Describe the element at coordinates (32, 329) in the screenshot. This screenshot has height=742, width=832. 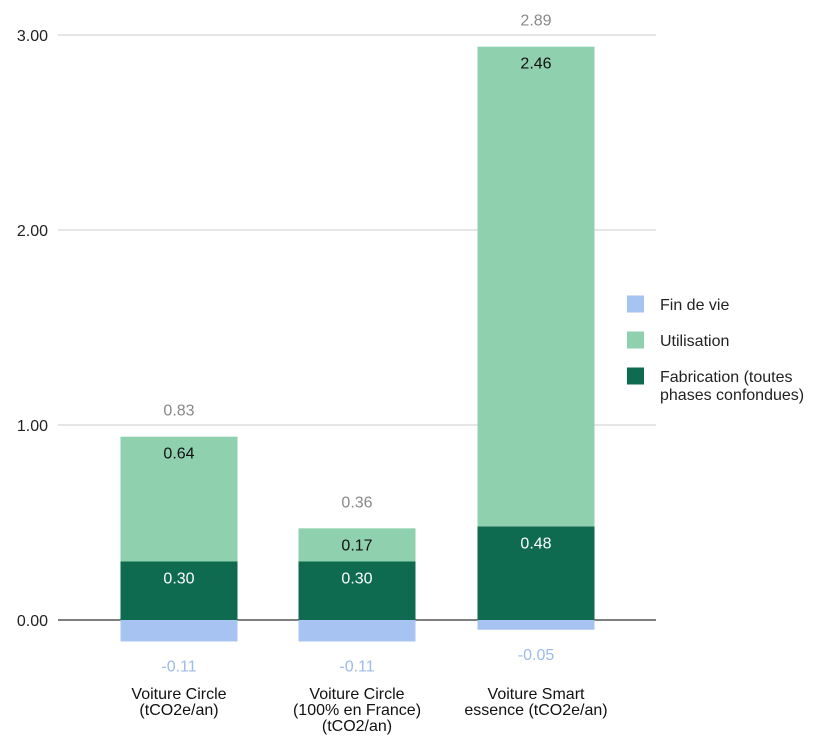
I see `y-axis-ticks: 0.00 1.00 2.00 3.00` at that location.